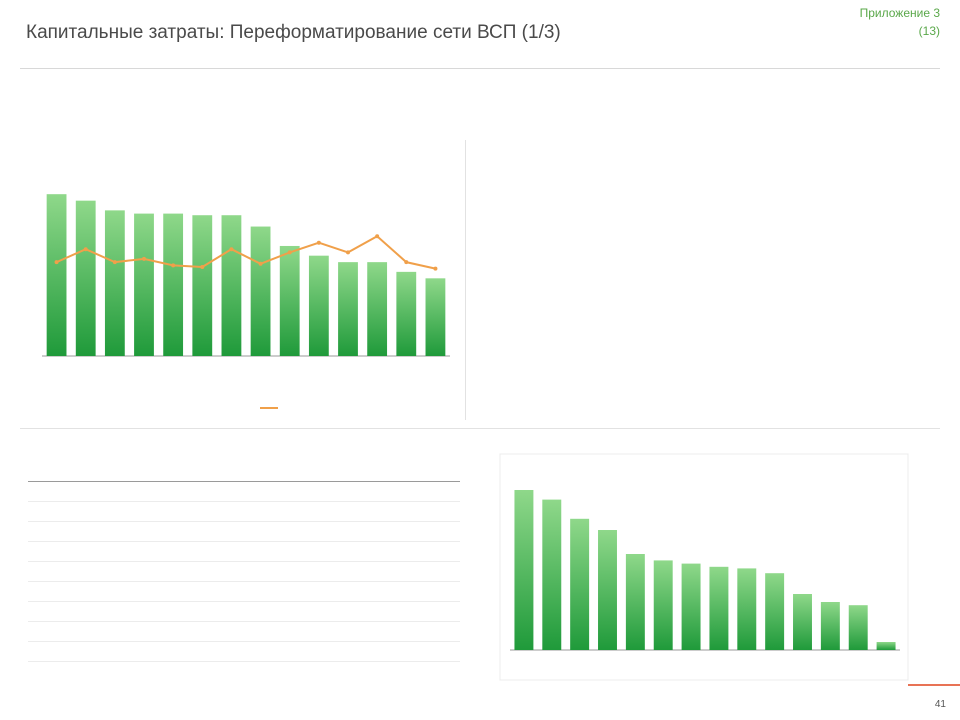 Image resolution: width=960 pixels, height=720 pixels. What do you see at coordinates (296, 472) in the screenshot?
I see `col-header-plan` at bounding box center [296, 472].